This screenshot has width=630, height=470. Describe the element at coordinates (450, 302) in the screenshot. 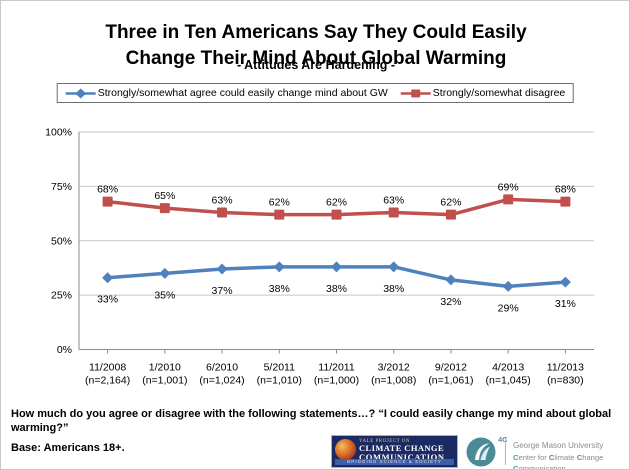

I see `data-point-label: 32%` at that location.